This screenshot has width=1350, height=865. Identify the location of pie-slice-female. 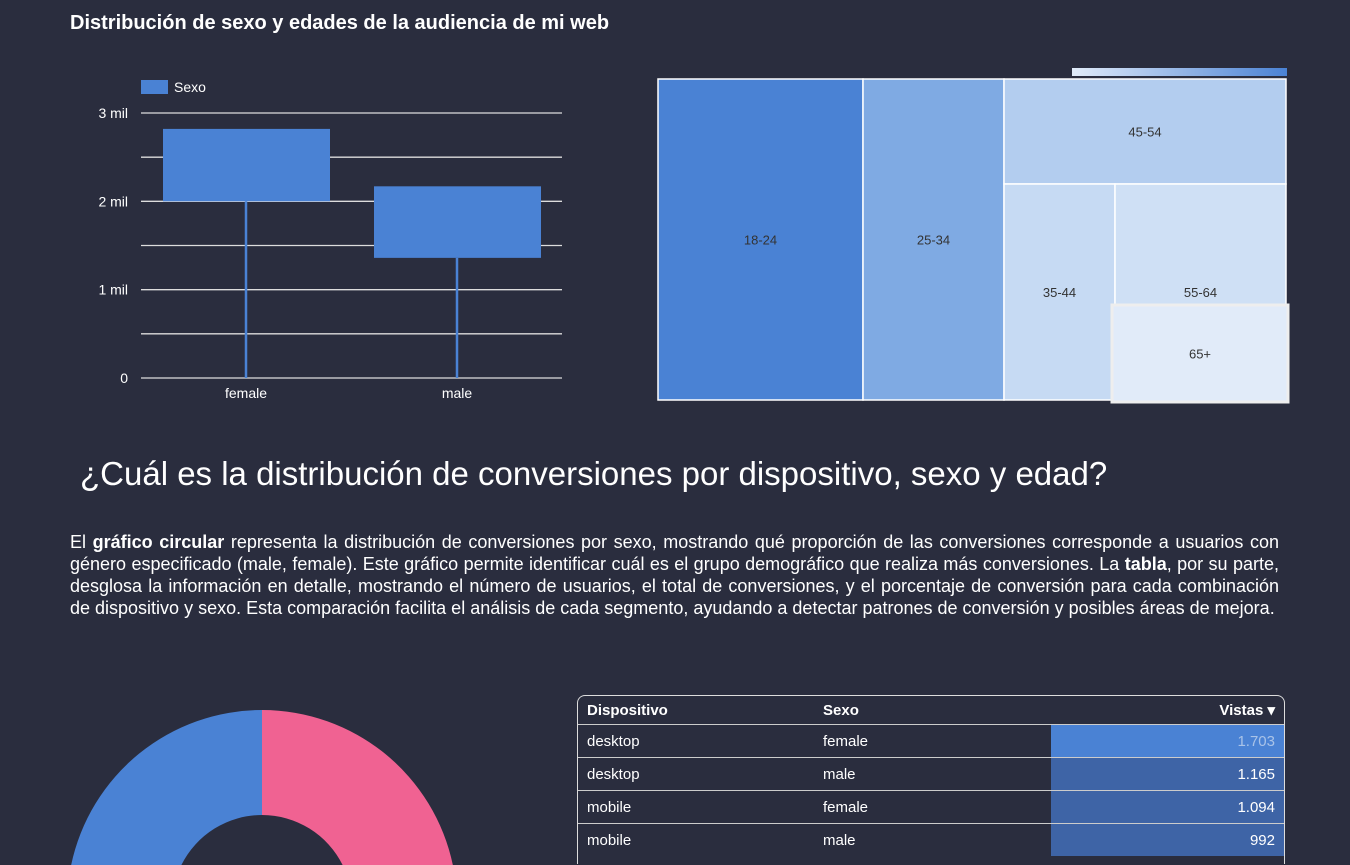
(357, 787).